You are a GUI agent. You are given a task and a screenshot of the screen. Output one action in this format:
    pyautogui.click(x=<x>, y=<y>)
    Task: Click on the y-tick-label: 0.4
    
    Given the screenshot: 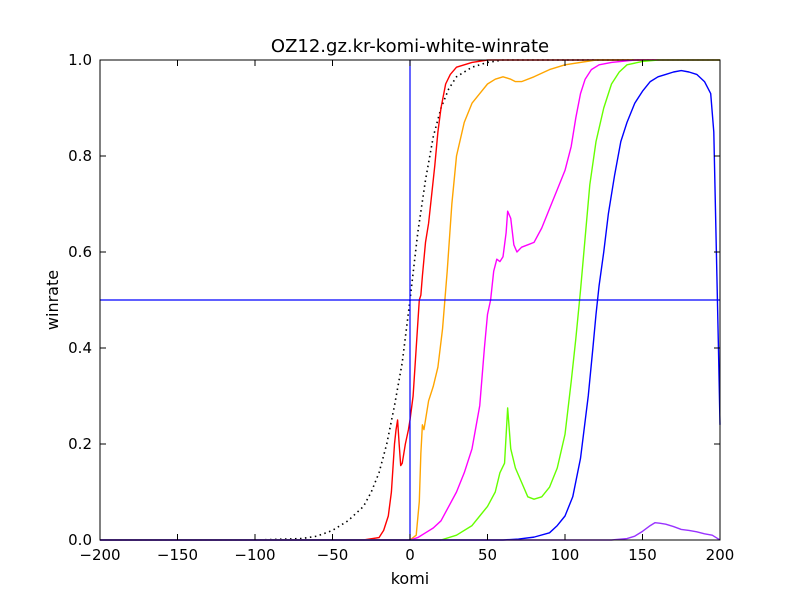 What is the action you would take?
    pyautogui.click(x=80, y=348)
    